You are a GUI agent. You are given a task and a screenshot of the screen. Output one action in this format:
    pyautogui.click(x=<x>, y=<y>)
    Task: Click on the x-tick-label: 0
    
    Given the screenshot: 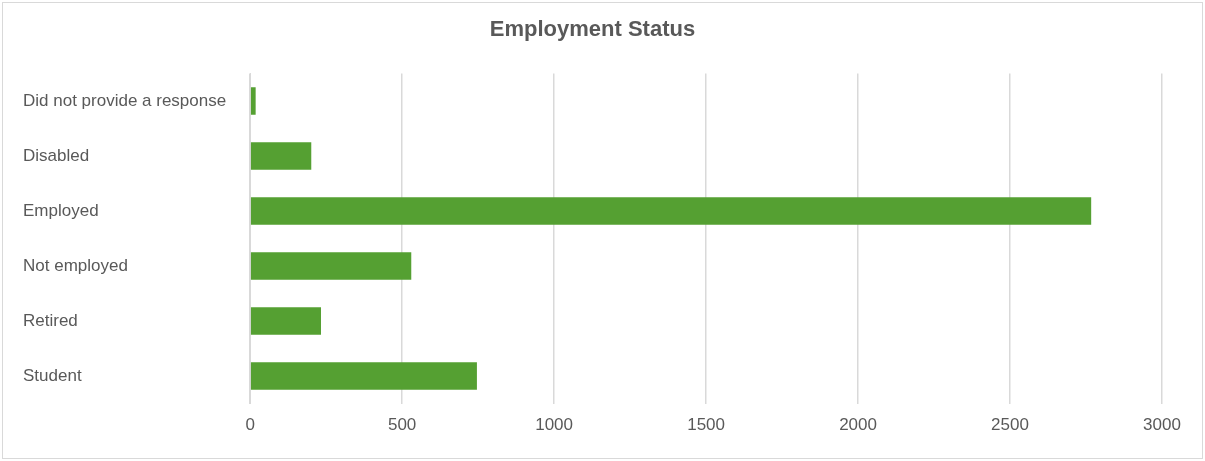 What is the action you would take?
    pyautogui.click(x=250, y=425)
    